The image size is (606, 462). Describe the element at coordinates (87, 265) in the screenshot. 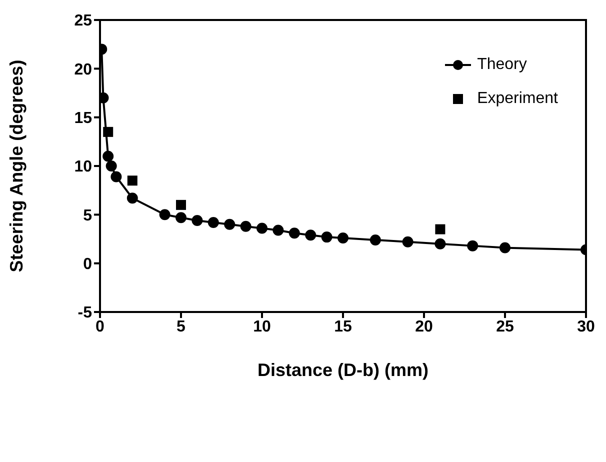

I see `y-tick-label: 0` at that location.